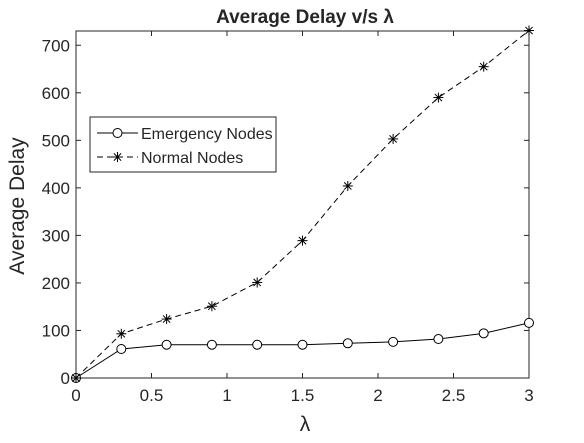 The height and width of the screenshot is (443, 584). I want to click on legend: Emergency Nodes Normal Nodes, so click(183, 144).